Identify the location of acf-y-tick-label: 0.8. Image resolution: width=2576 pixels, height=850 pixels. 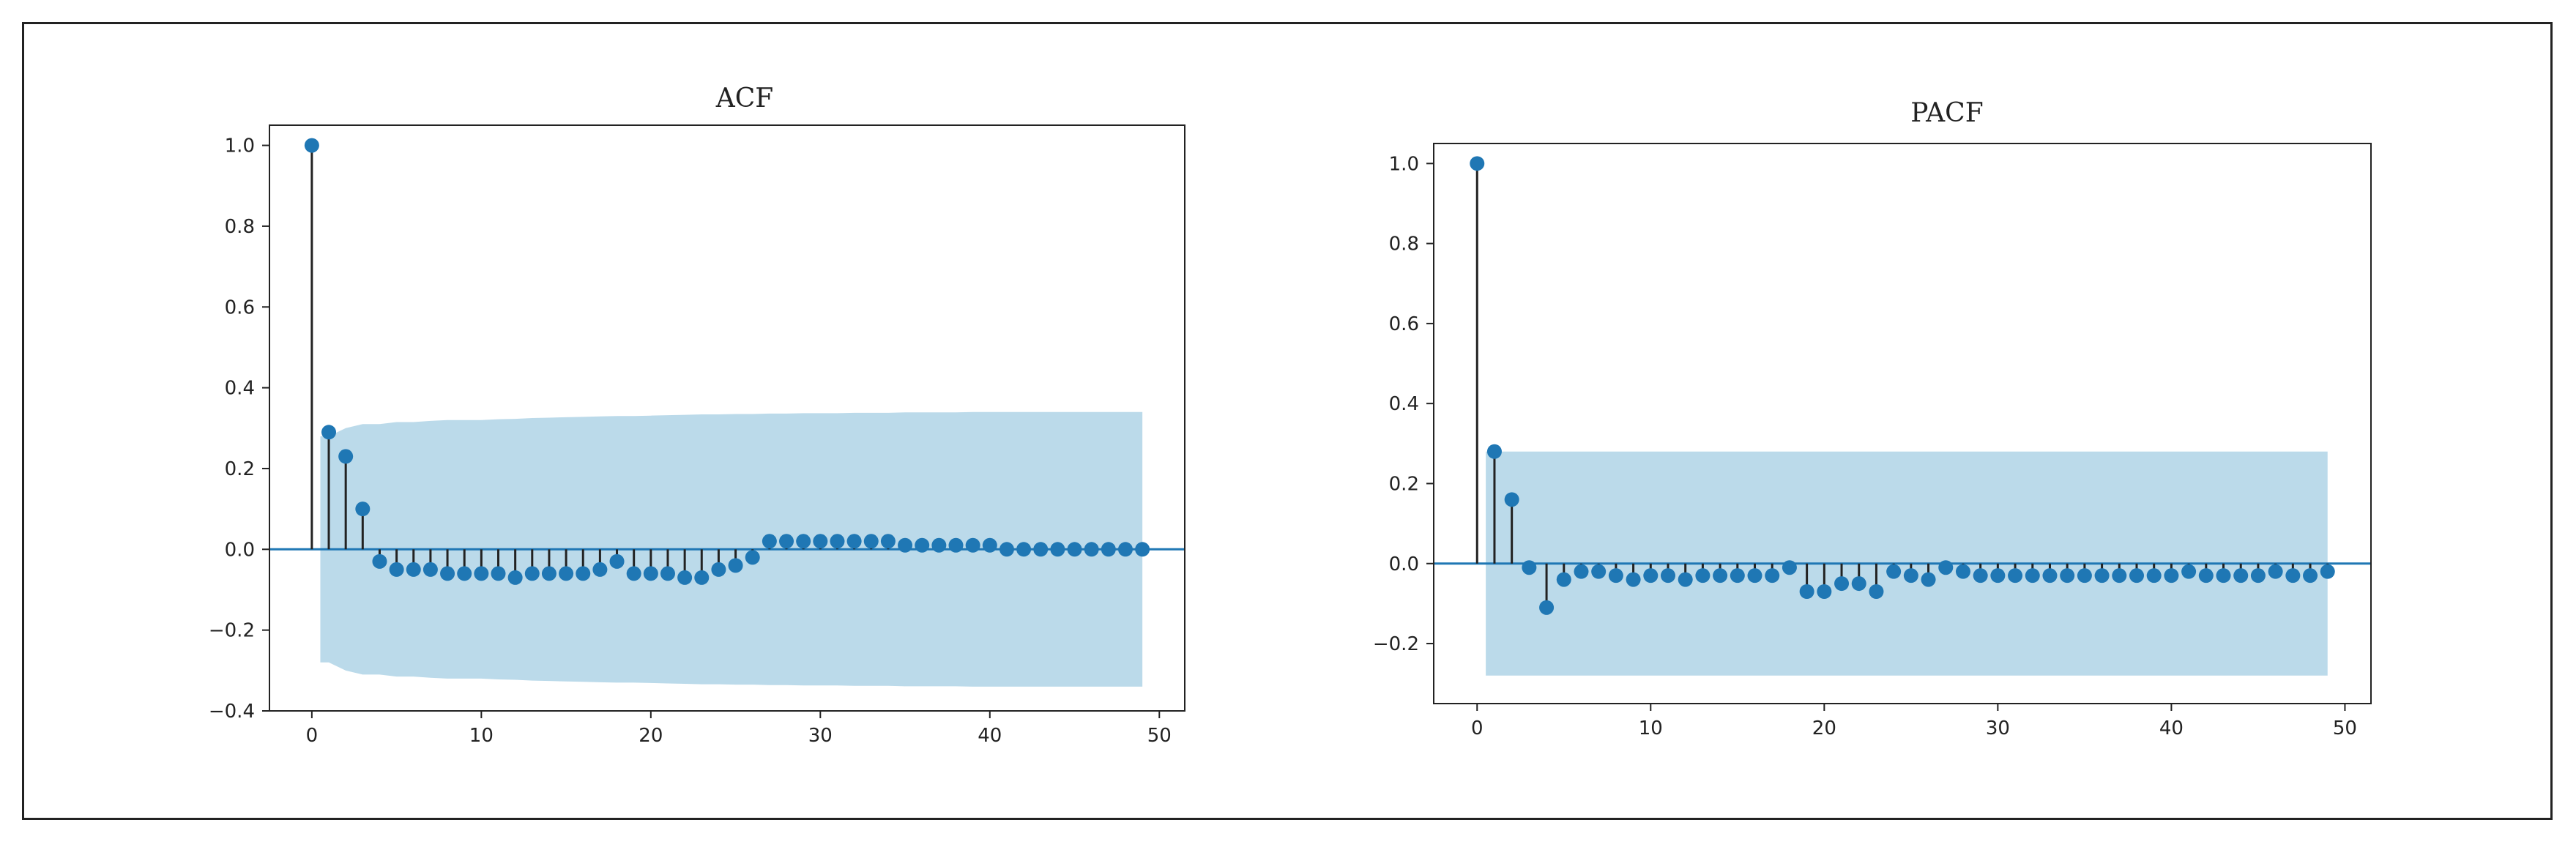
(240, 227).